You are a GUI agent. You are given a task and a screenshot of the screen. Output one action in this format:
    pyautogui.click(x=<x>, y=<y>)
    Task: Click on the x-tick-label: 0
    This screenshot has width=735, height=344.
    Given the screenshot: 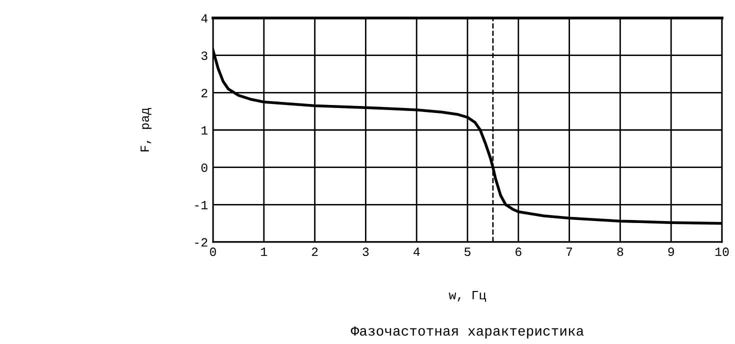 What is the action you would take?
    pyautogui.click(x=213, y=252)
    